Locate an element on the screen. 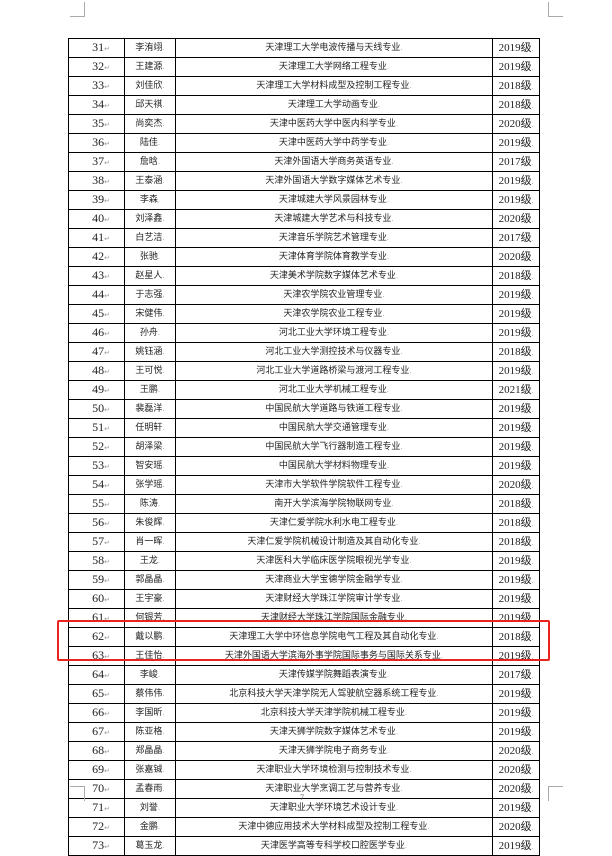 This screenshot has height=856, width=612. major-name: 天津中医药大学中医内科学专业. is located at coordinates (334, 124).